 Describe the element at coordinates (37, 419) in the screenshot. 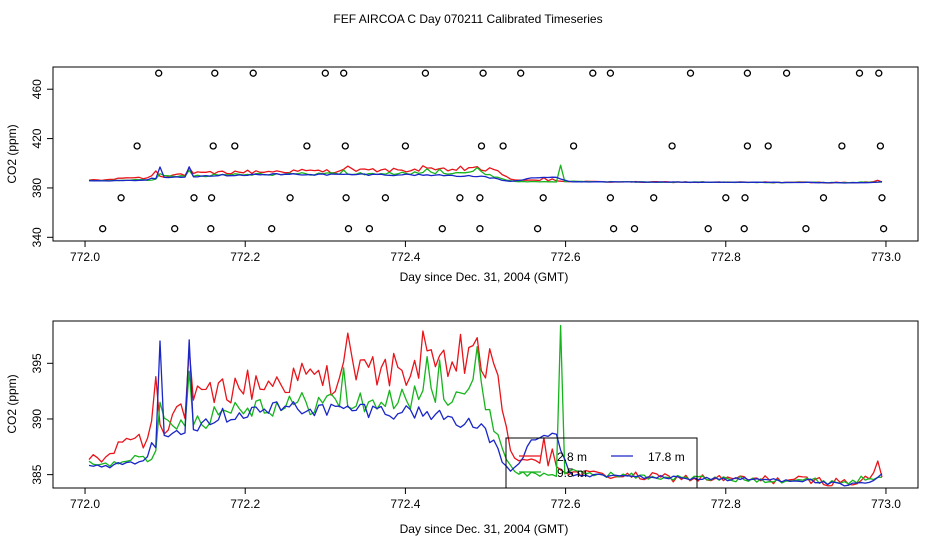

I see `y-tick-label: 390` at that location.